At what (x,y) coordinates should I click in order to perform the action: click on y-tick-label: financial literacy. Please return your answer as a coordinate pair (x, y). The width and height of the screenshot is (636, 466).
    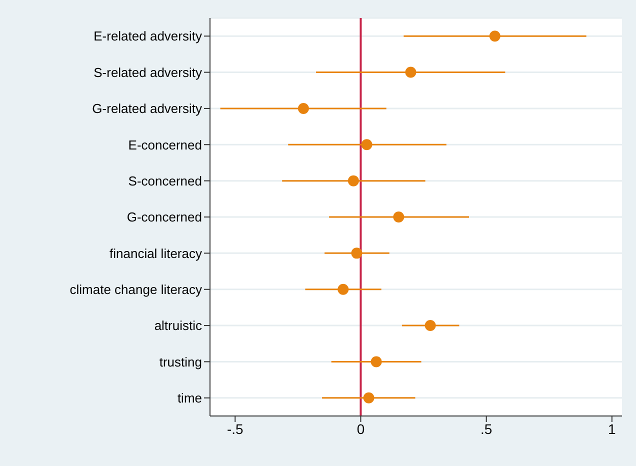
    Looking at the image, I should click on (156, 253).